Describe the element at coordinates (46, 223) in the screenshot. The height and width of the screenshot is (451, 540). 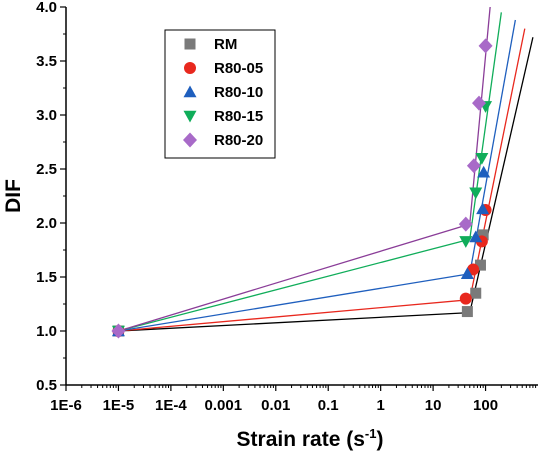
I see `y-tick-label: 2.0` at that location.